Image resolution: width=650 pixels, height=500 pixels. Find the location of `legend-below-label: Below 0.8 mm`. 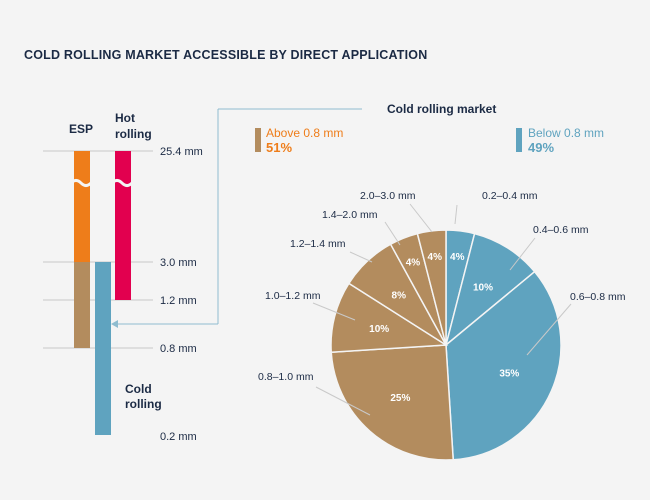

legend-below-label: Below 0.8 mm is located at coordinates (566, 133).